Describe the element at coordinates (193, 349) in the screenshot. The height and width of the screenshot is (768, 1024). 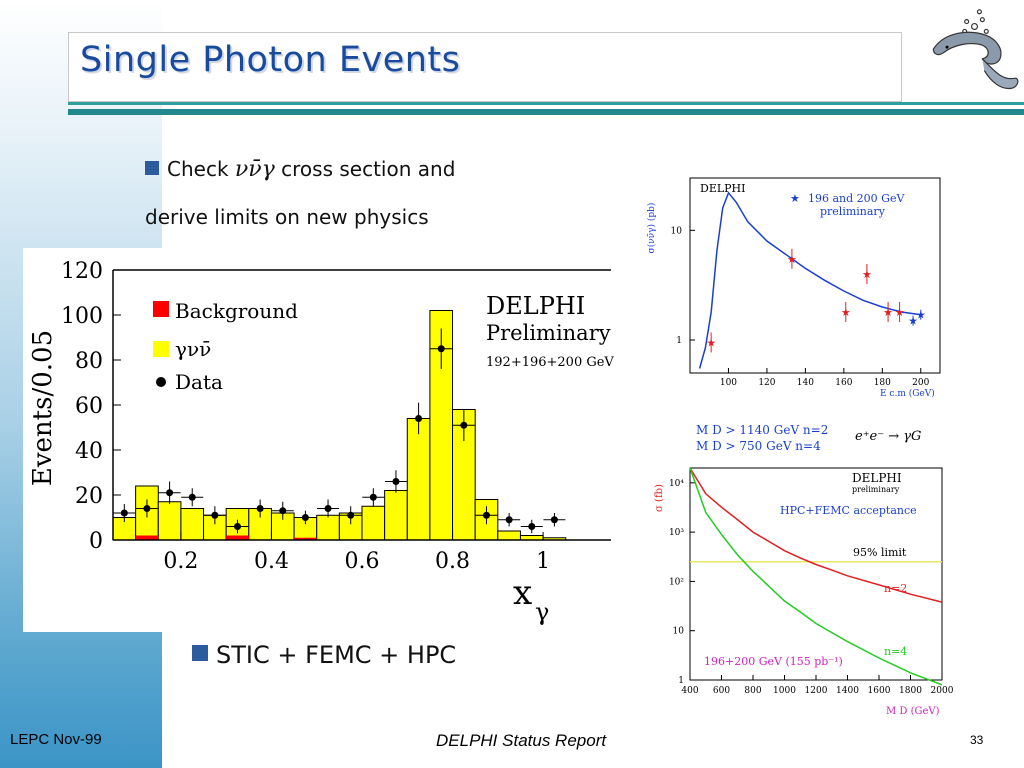
I see `legend-label-signal: γνν̄` at that location.